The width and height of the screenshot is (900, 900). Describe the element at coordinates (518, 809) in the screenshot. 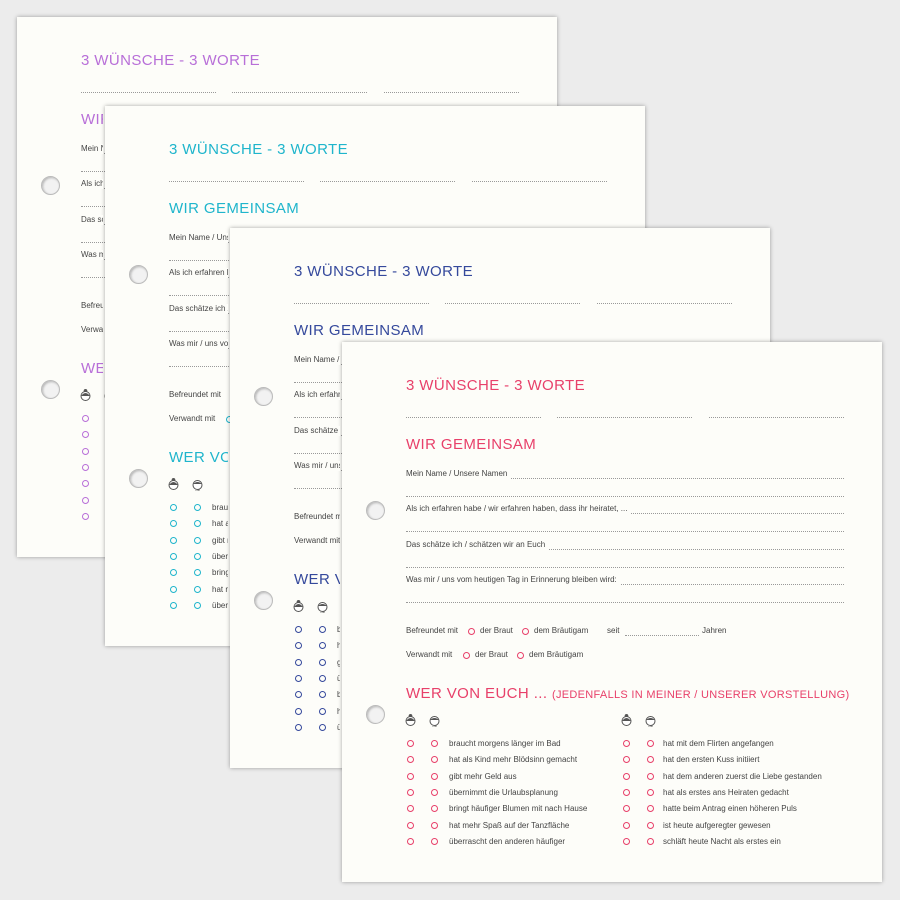

I see `question-text: bringt häufiger Blumen mit nach Hause` at that location.